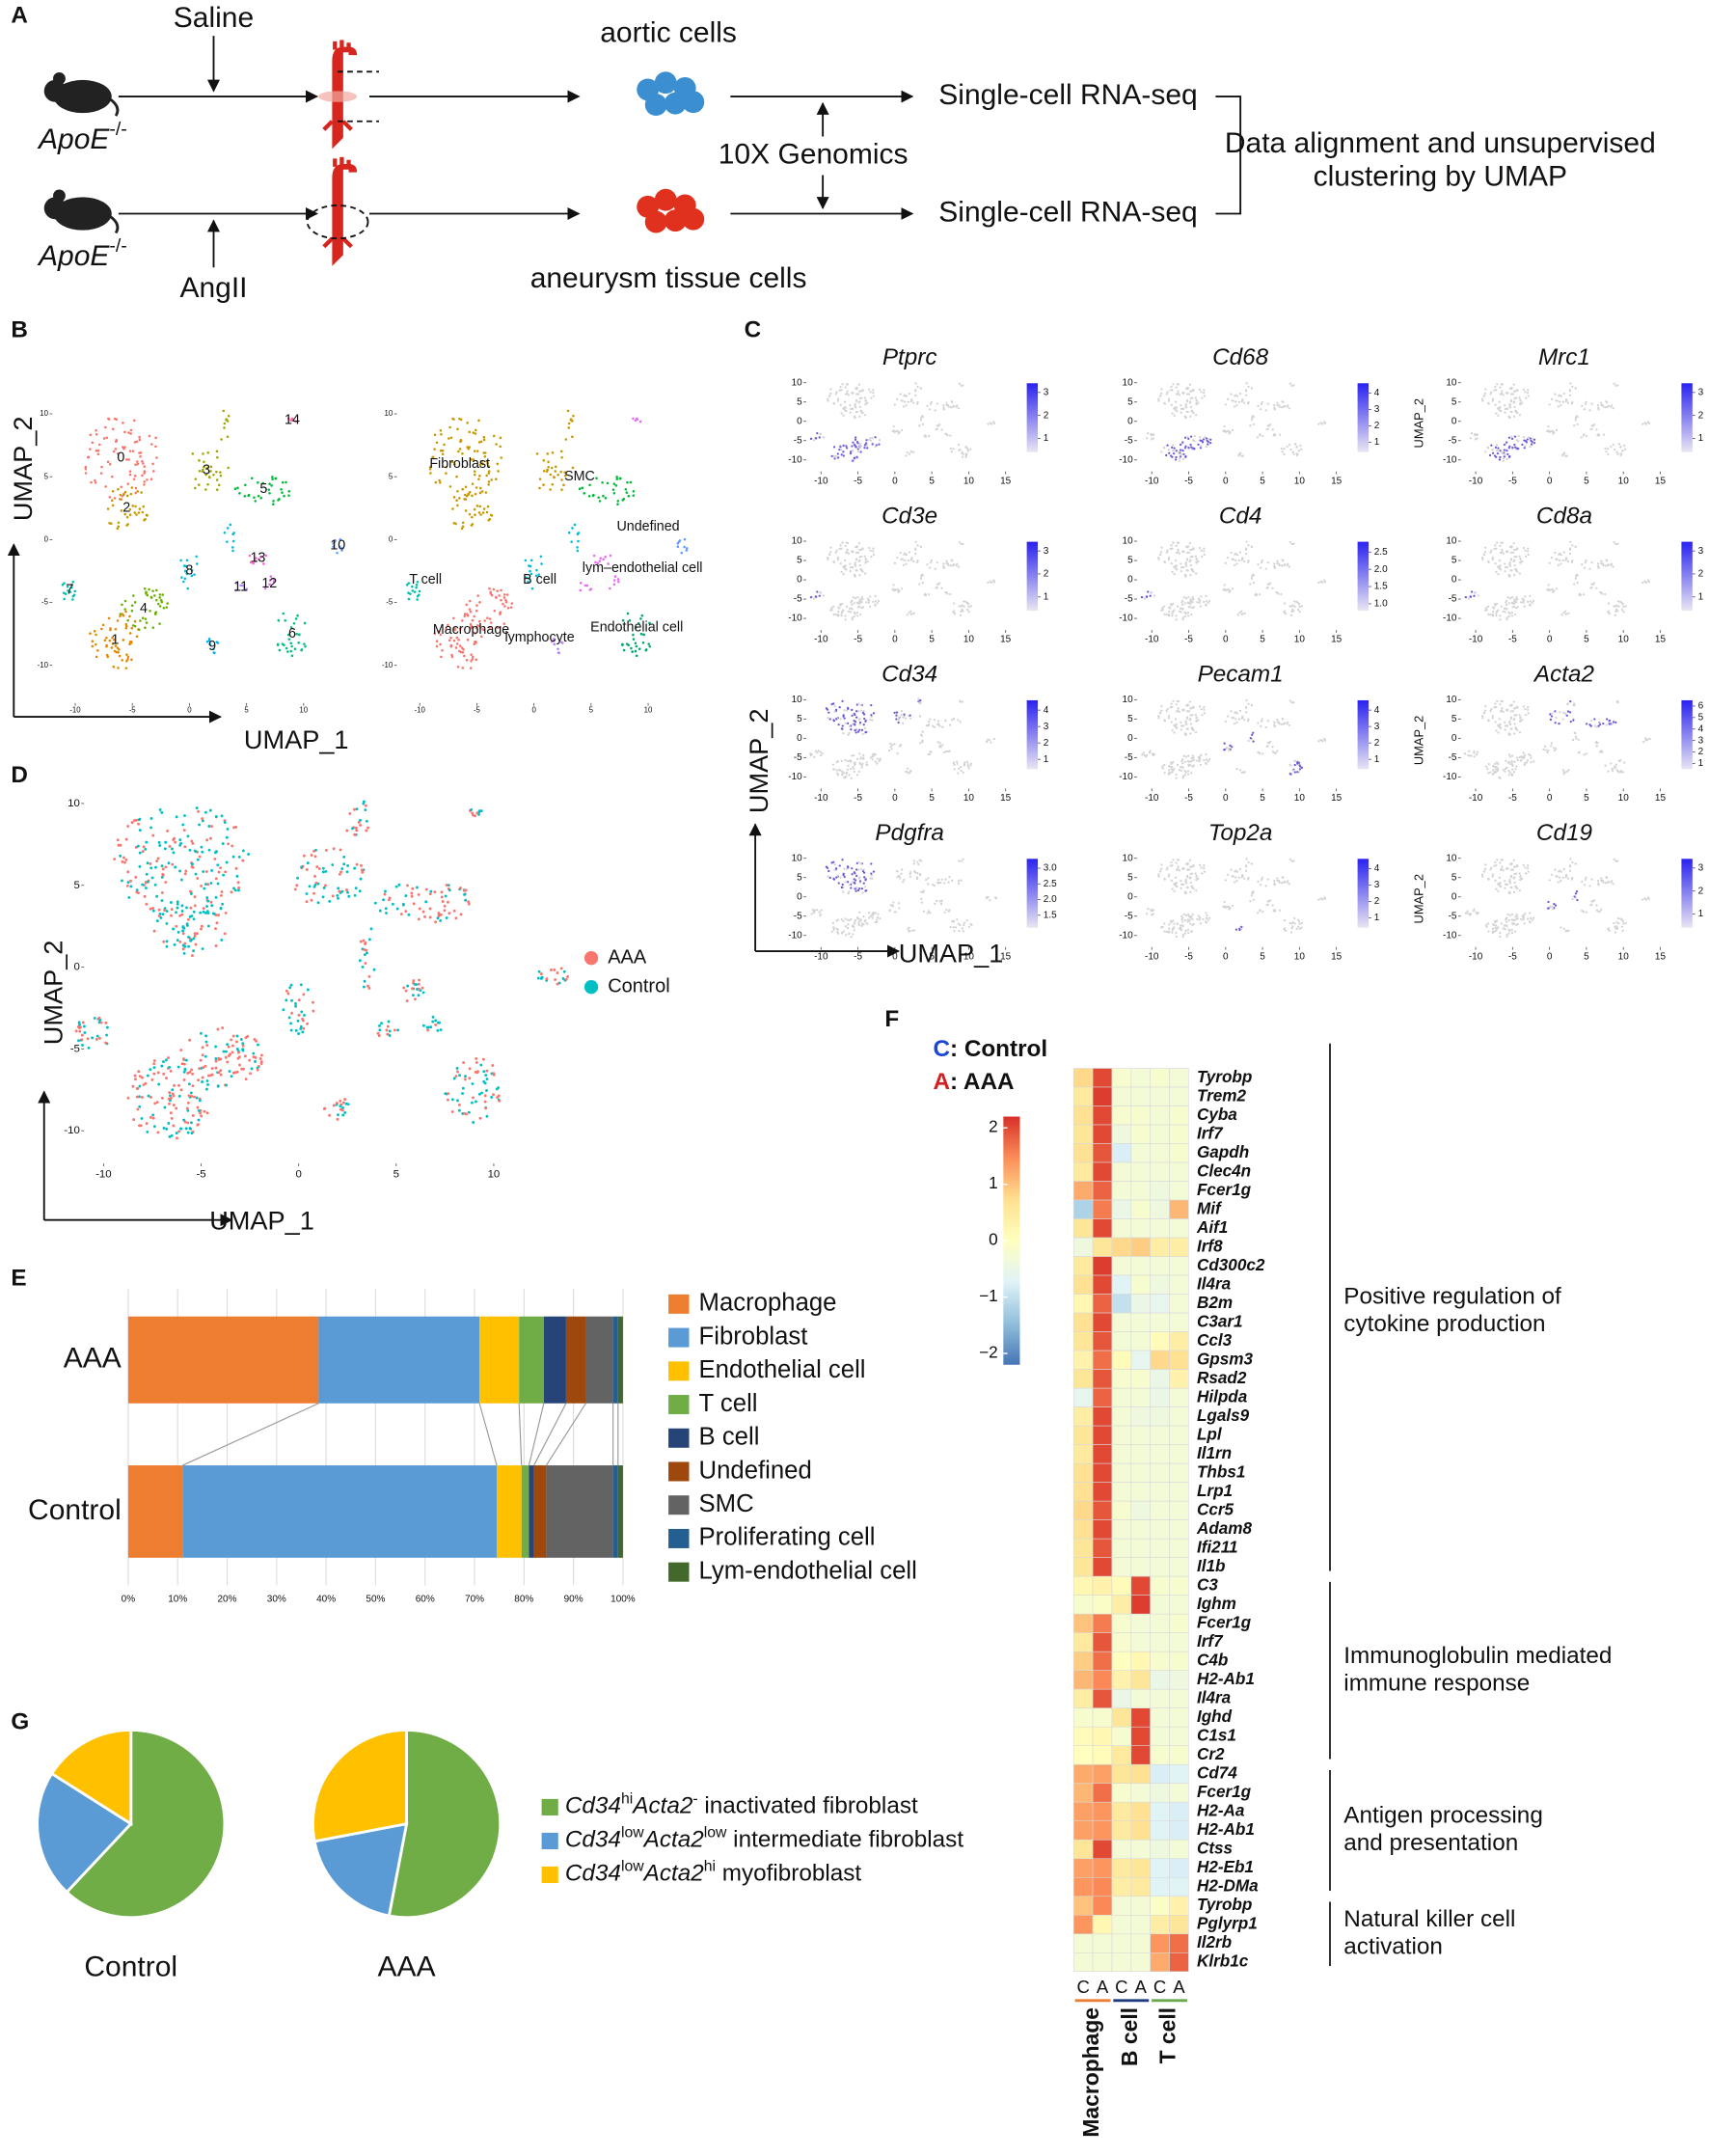 The height and width of the screenshot is (2156, 1709). I want to click on colorbar-label: 2, so click(1701, 752).